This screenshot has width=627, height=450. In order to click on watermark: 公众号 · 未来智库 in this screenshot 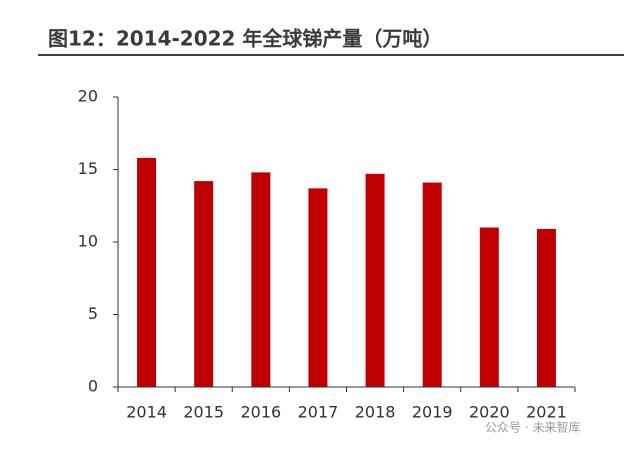, I will do `click(532, 427)`.